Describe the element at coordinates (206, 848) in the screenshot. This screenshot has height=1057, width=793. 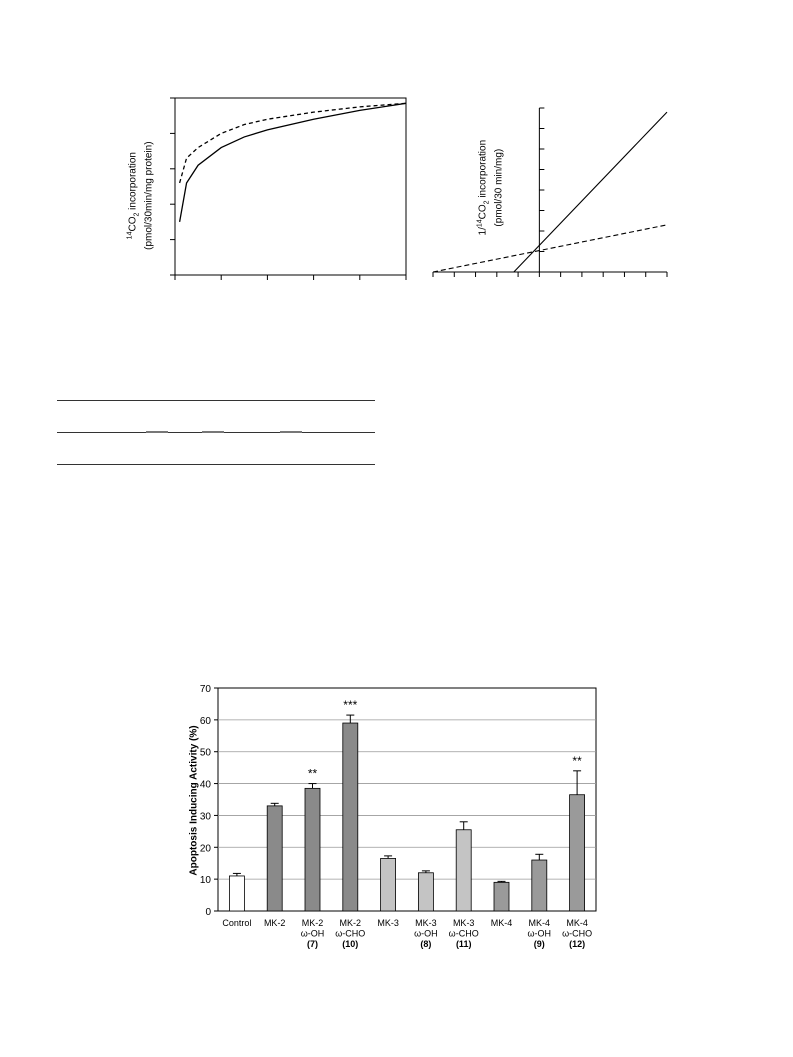
I see `y-tick-label: 20` at that location.